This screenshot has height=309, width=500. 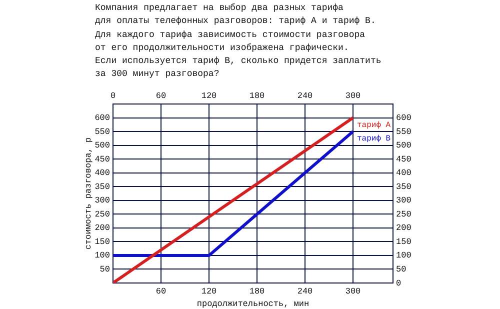 What do you see at coordinates (404, 118) in the screenshot?
I see `y2-tick-label: 600` at bounding box center [404, 118].